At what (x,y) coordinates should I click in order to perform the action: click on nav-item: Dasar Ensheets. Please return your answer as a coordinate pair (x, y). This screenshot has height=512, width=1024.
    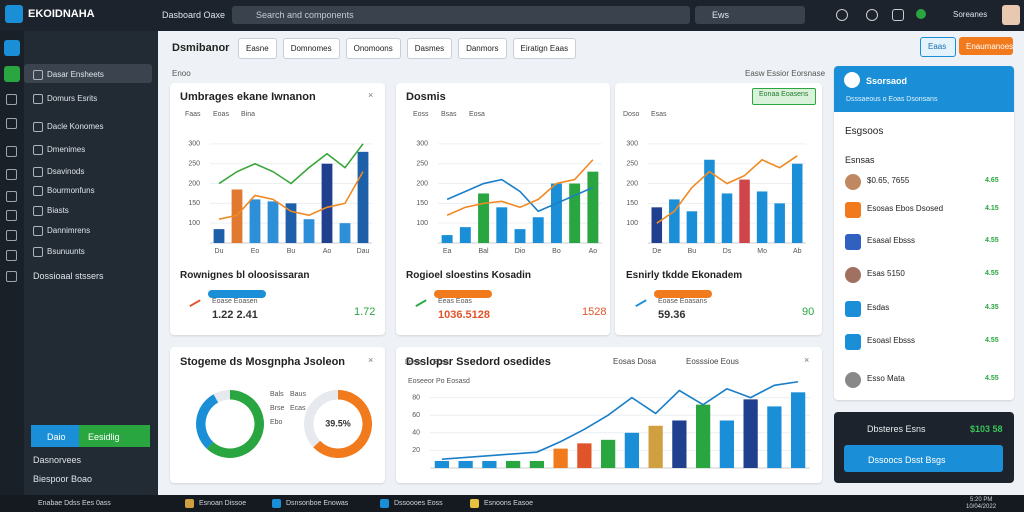
    Looking at the image, I should click on (75, 74).